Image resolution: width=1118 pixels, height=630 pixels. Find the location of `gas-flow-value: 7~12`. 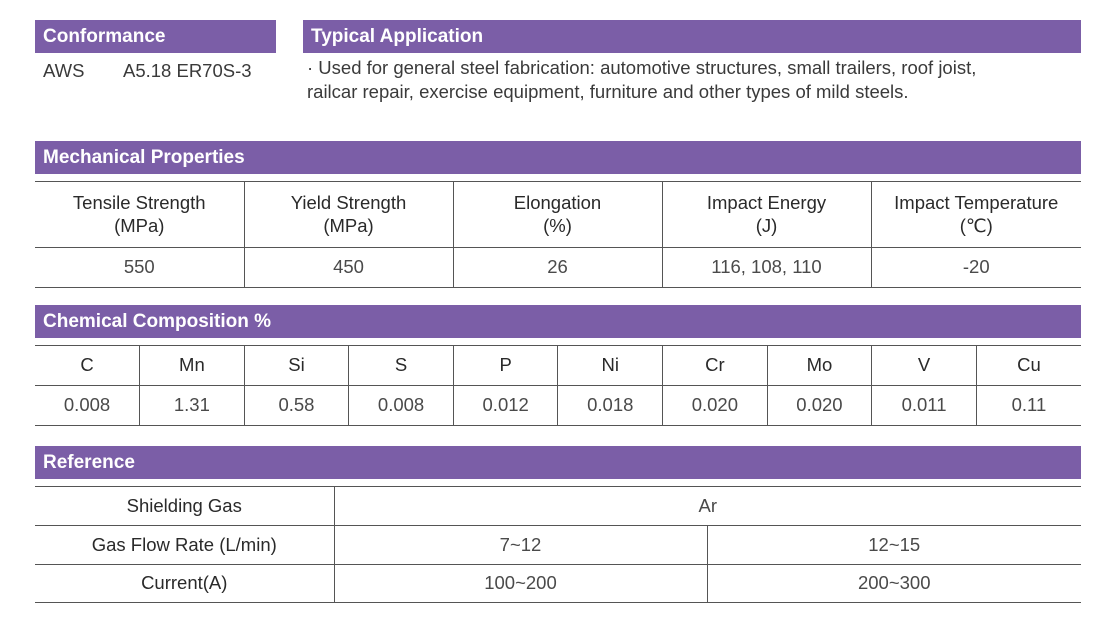

gas-flow-value: 7~12 is located at coordinates (521, 545).